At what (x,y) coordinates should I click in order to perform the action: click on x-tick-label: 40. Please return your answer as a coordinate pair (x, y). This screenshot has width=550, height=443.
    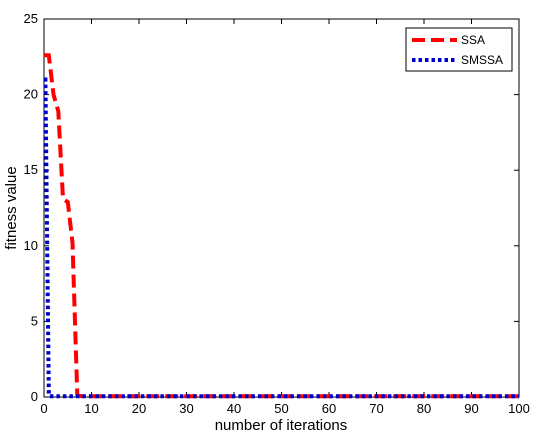
    Looking at the image, I should click on (234, 408).